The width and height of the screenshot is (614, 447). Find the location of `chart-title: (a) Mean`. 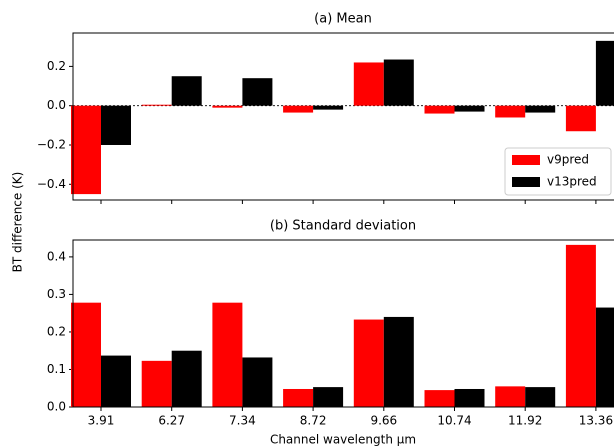

chart-title: (a) Mean is located at coordinates (343, 19).